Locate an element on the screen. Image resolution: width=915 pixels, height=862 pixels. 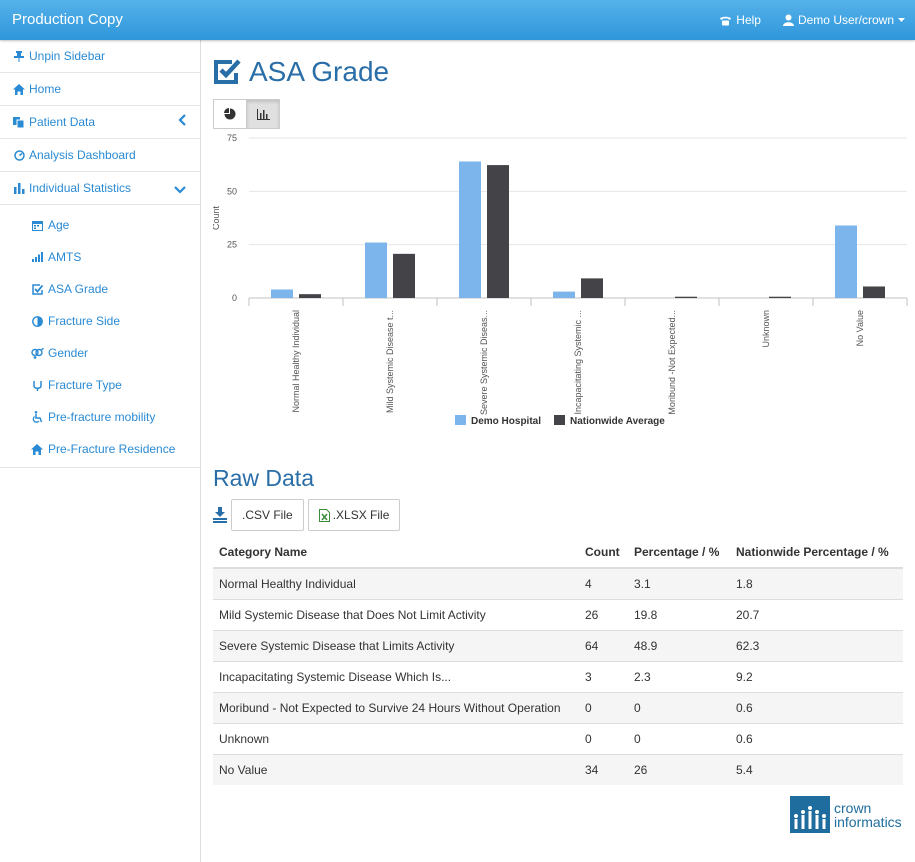
sidebar-subitem-asa-grade: ASA Grade is located at coordinates (100, 289).